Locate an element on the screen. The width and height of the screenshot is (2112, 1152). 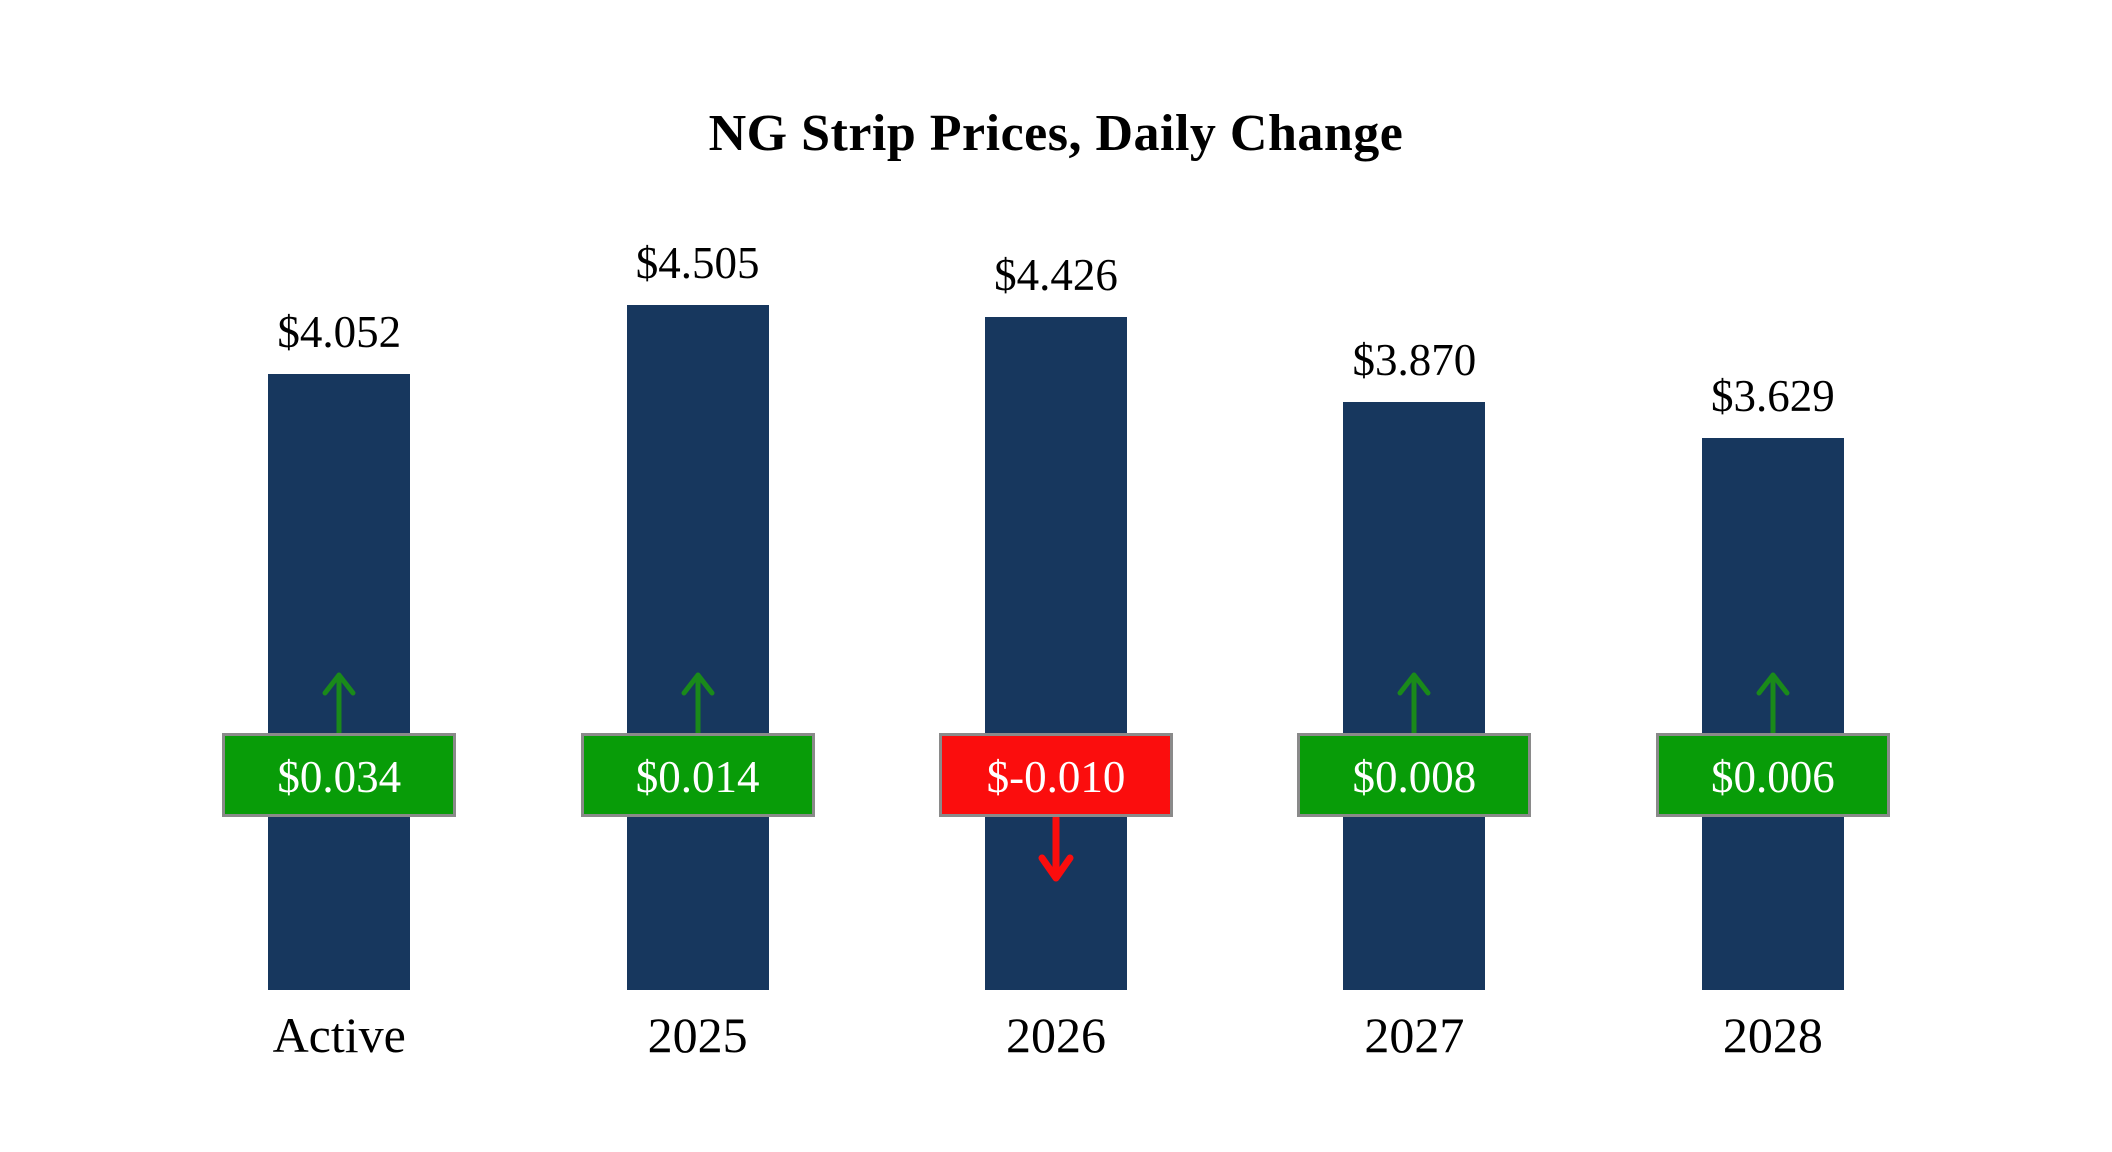
bar-value-label: $4.052 is located at coordinates (339, 332).